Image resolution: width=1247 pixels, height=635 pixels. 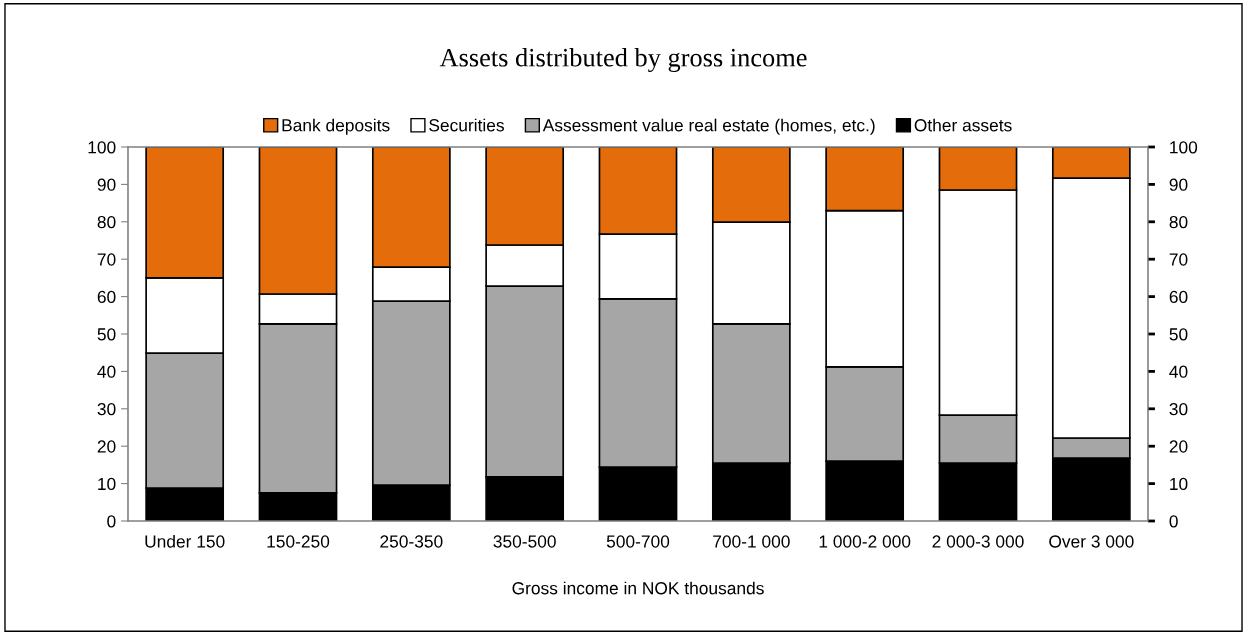 What do you see at coordinates (107, 484) in the screenshot?
I see `y-tick-label: 10` at bounding box center [107, 484].